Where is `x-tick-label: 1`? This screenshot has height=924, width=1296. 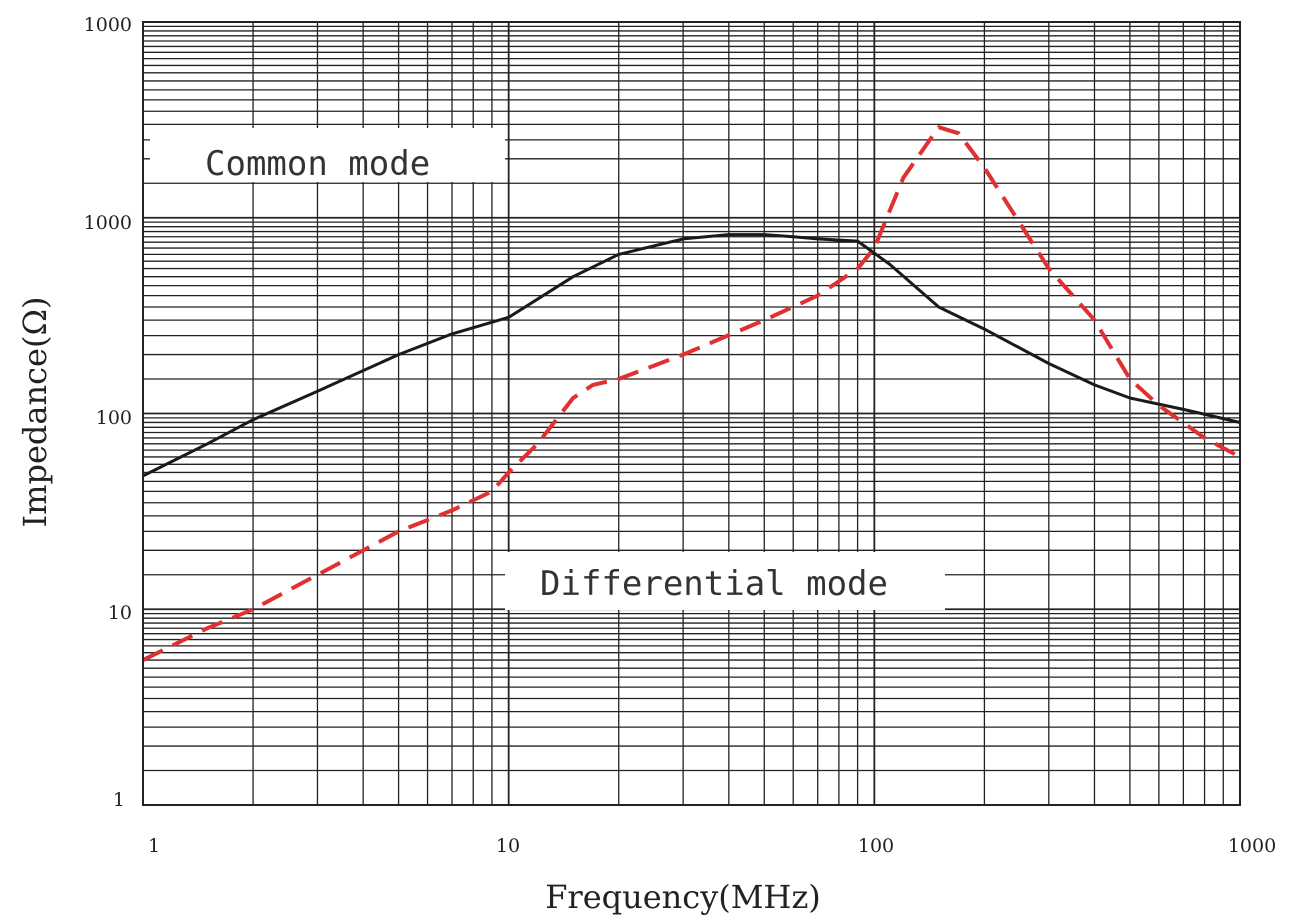 x-tick-label: 1 is located at coordinates (154, 846).